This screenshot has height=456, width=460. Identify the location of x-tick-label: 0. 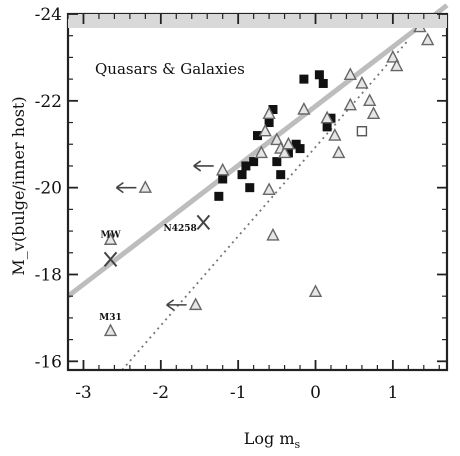
(315, 393).